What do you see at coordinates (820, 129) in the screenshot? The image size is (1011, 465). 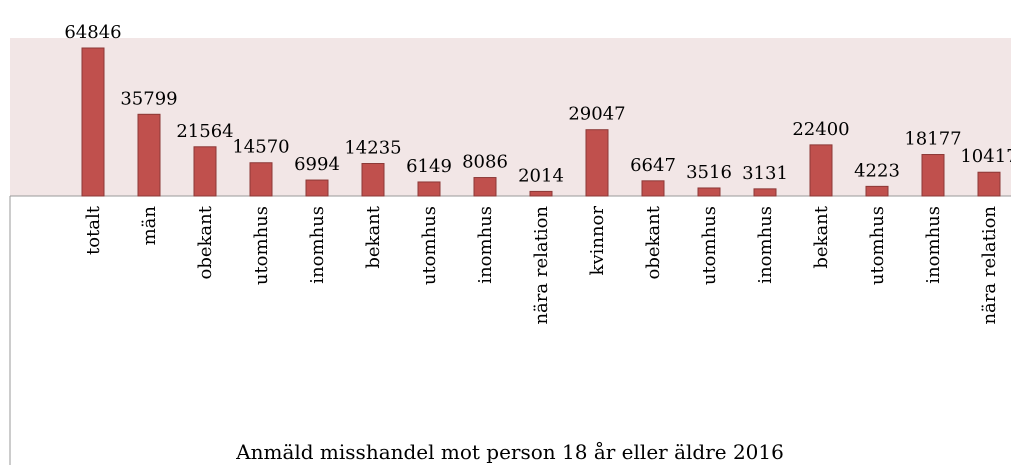 I see `value-label: 22400` at bounding box center [820, 129].